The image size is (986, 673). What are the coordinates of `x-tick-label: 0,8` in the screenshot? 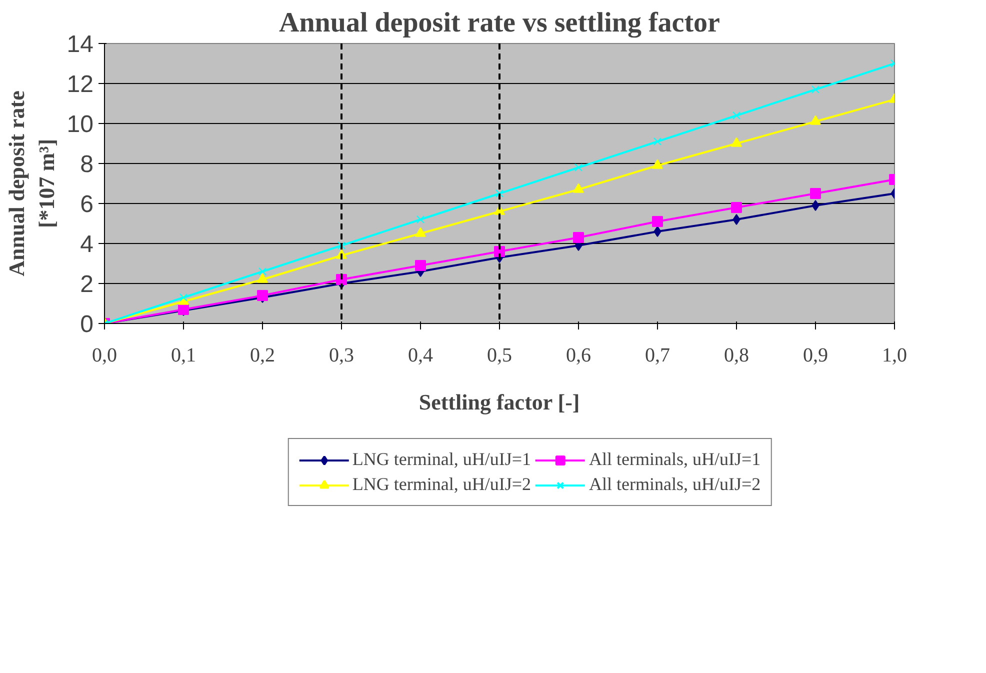 It's located at (736, 355).